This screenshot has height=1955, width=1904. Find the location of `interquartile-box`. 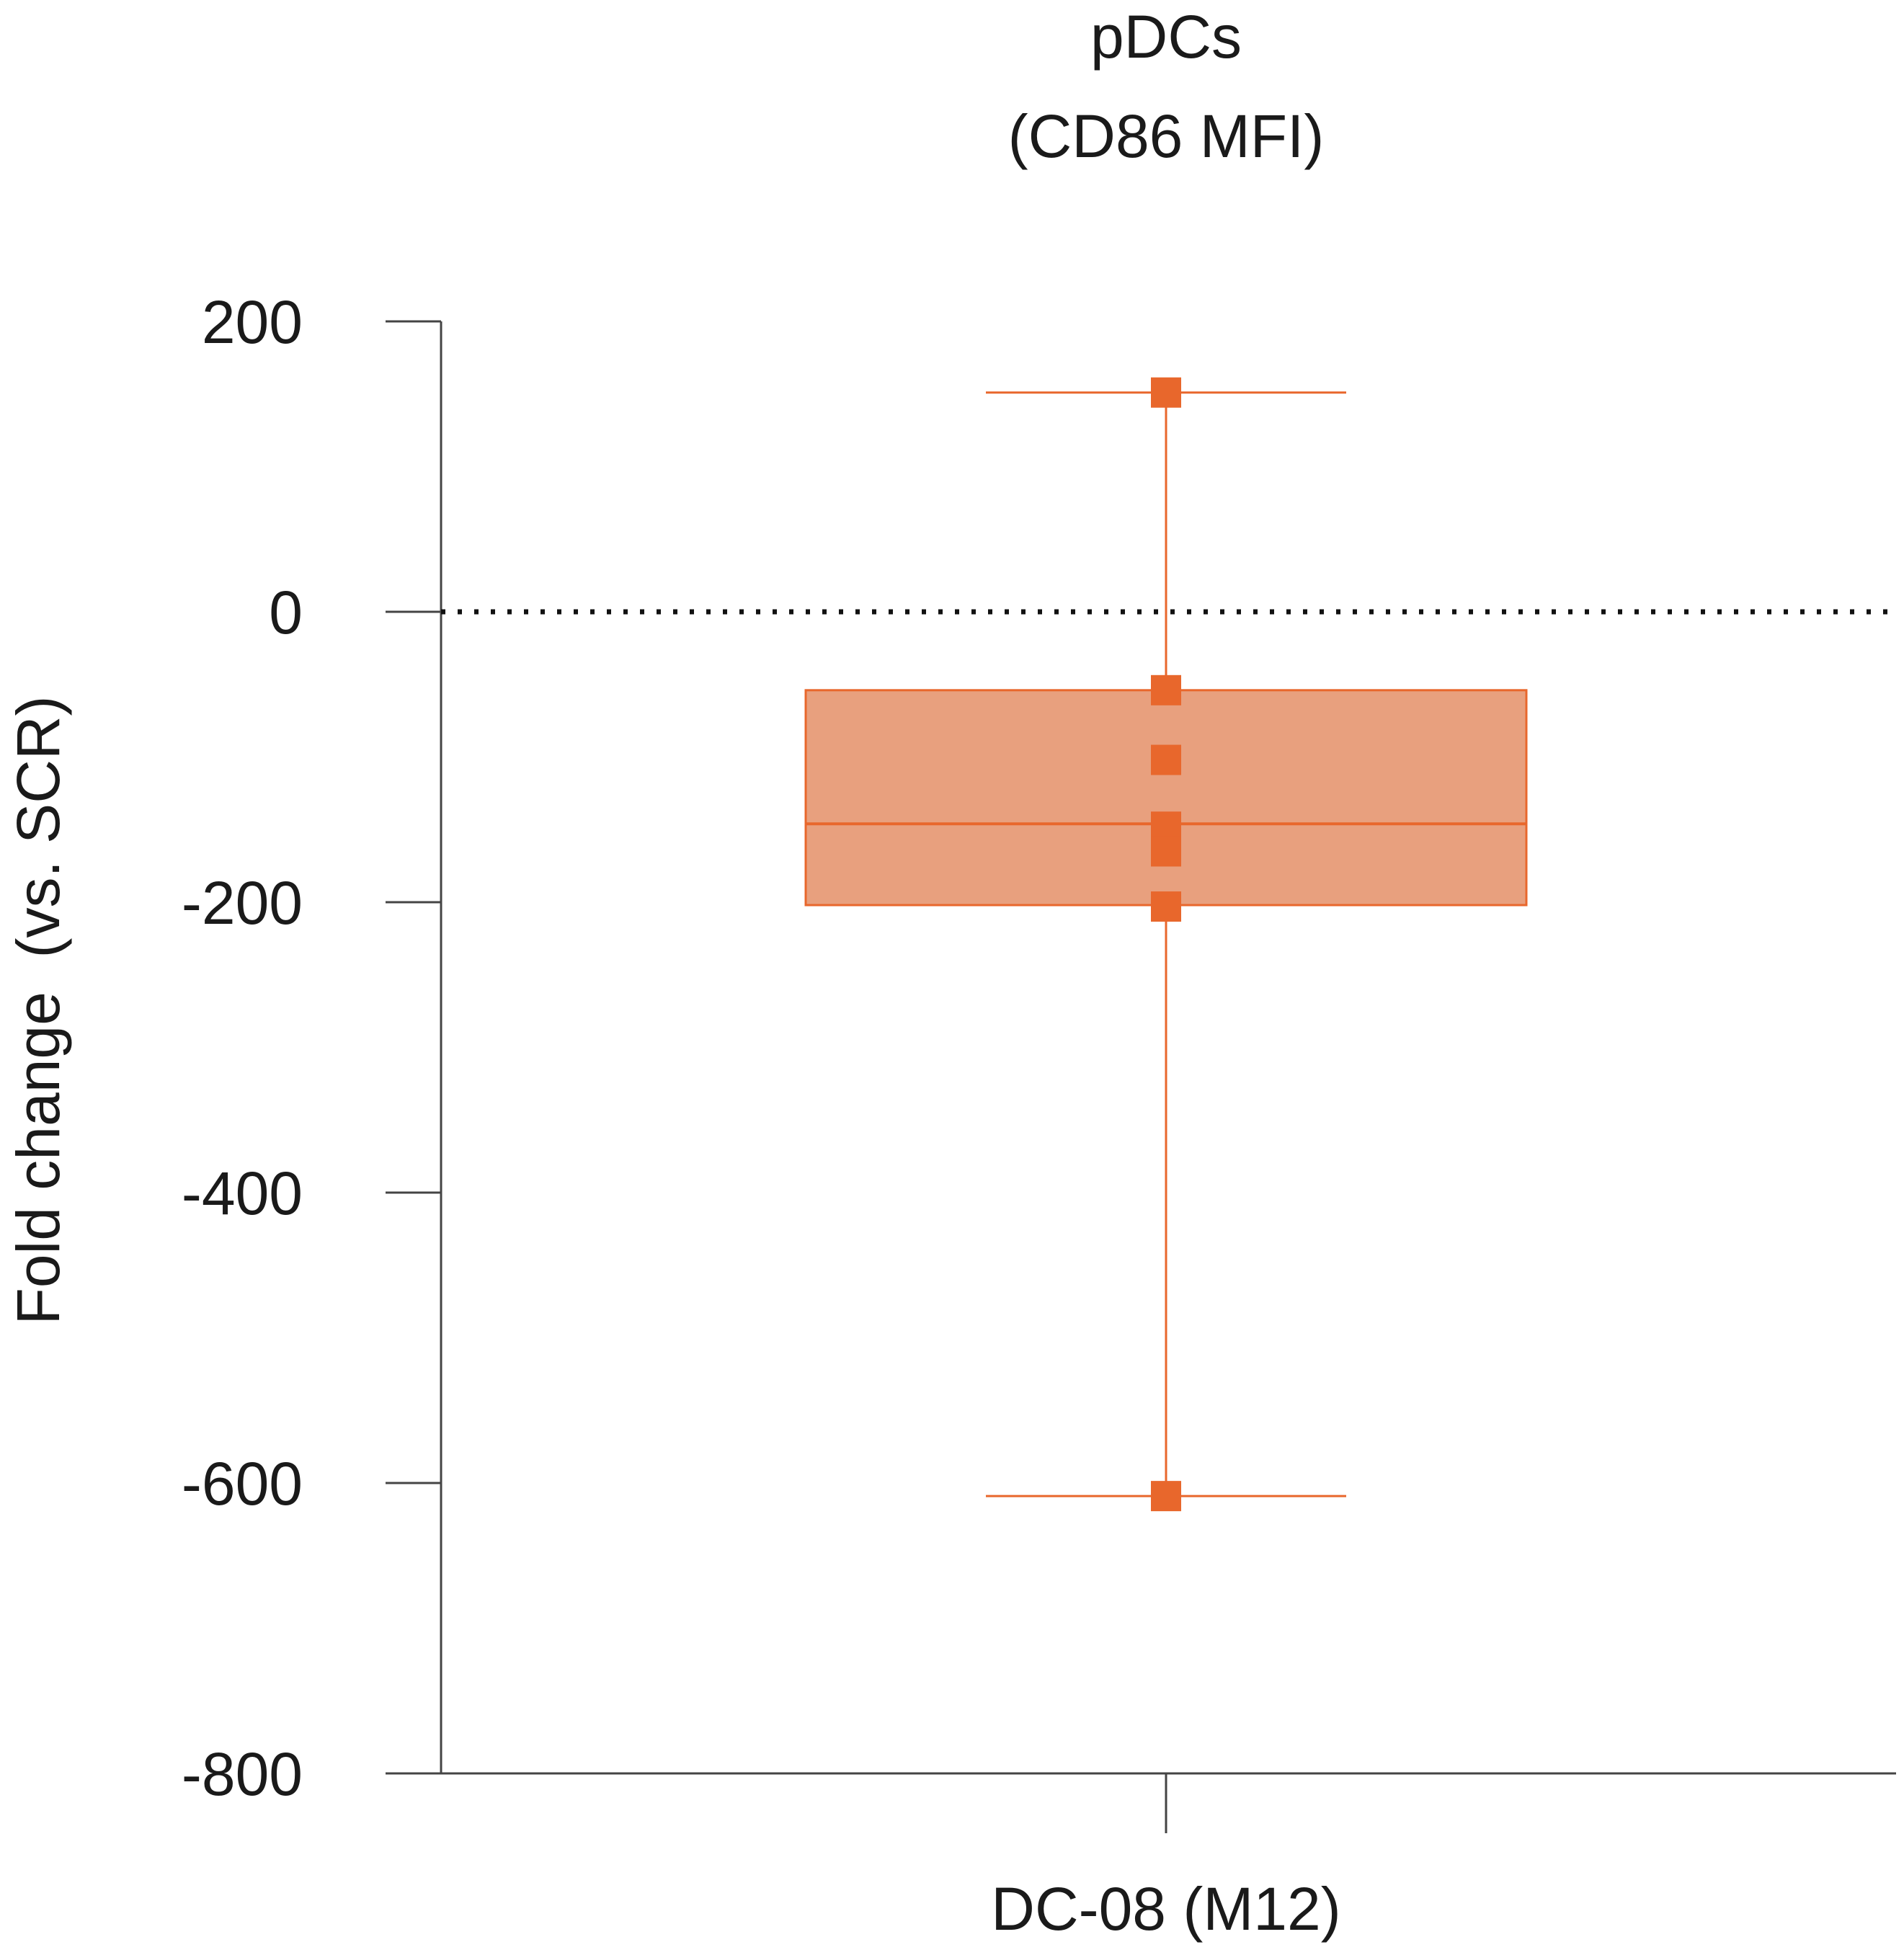

interquartile-box is located at coordinates (1166, 798).